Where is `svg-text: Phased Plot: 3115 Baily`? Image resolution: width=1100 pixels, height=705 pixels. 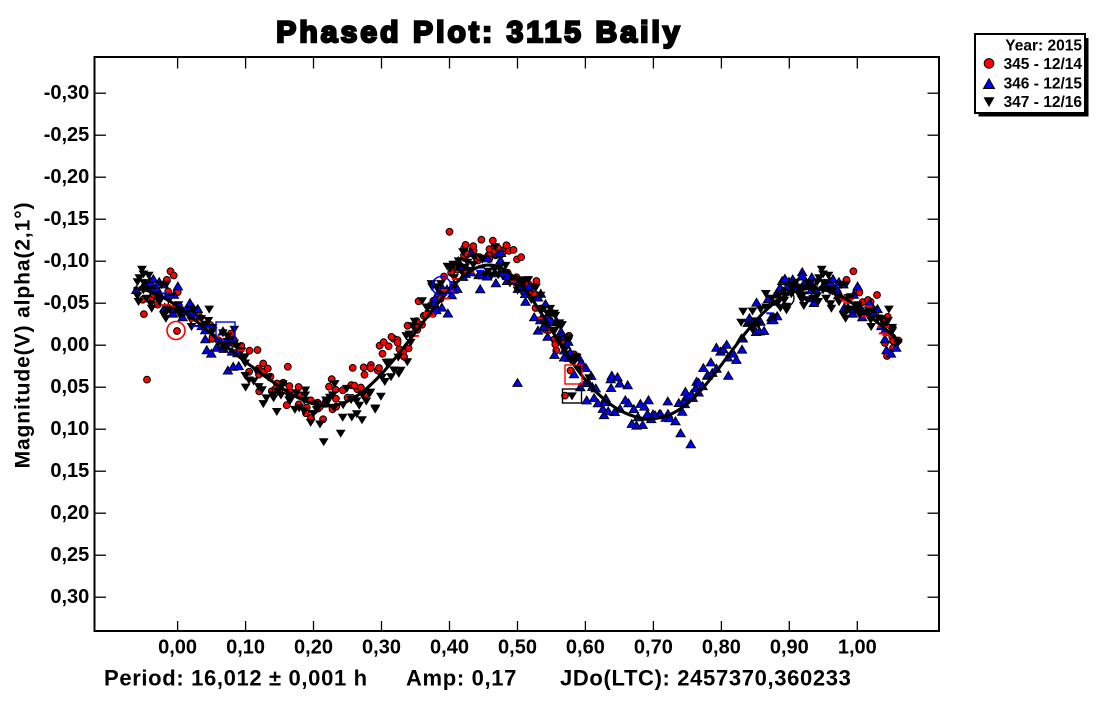
svg-text: Phased Plot: 3115 Baily is located at coordinates (479, 32).